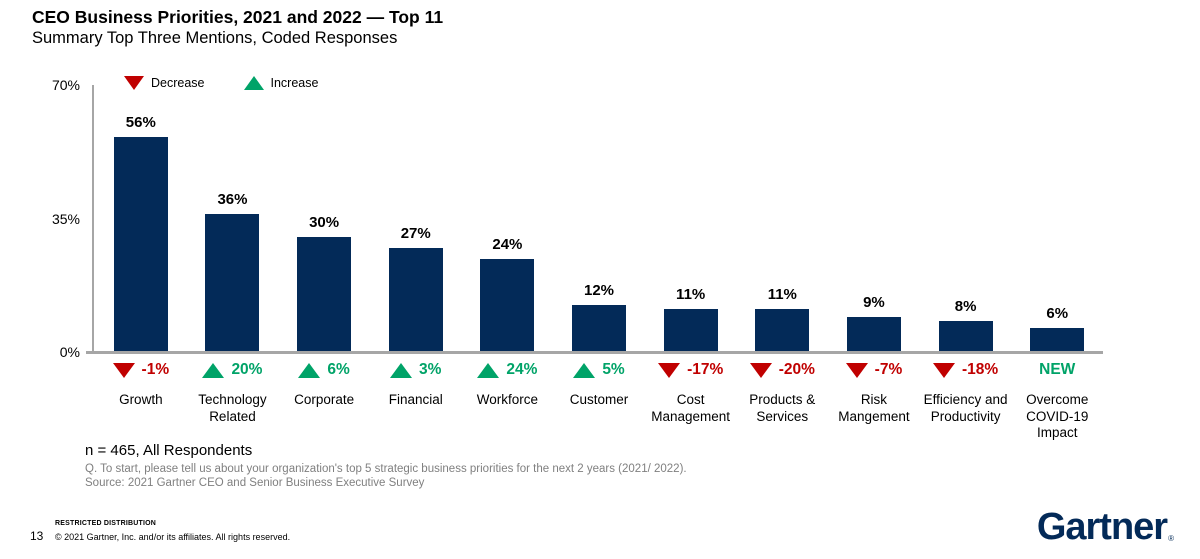  What do you see at coordinates (594, 352) in the screenshot?
I see `x-axis-line` at bounding box center [594, 352].